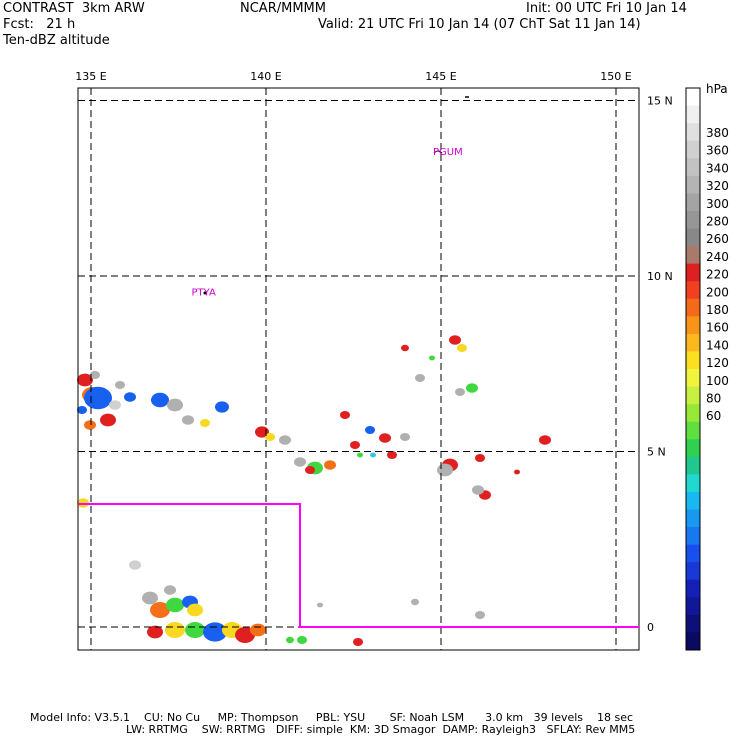  Describe the element at coordinates (448, 152) in the screenshot. I see `station-pgum: PGUM` at that location.